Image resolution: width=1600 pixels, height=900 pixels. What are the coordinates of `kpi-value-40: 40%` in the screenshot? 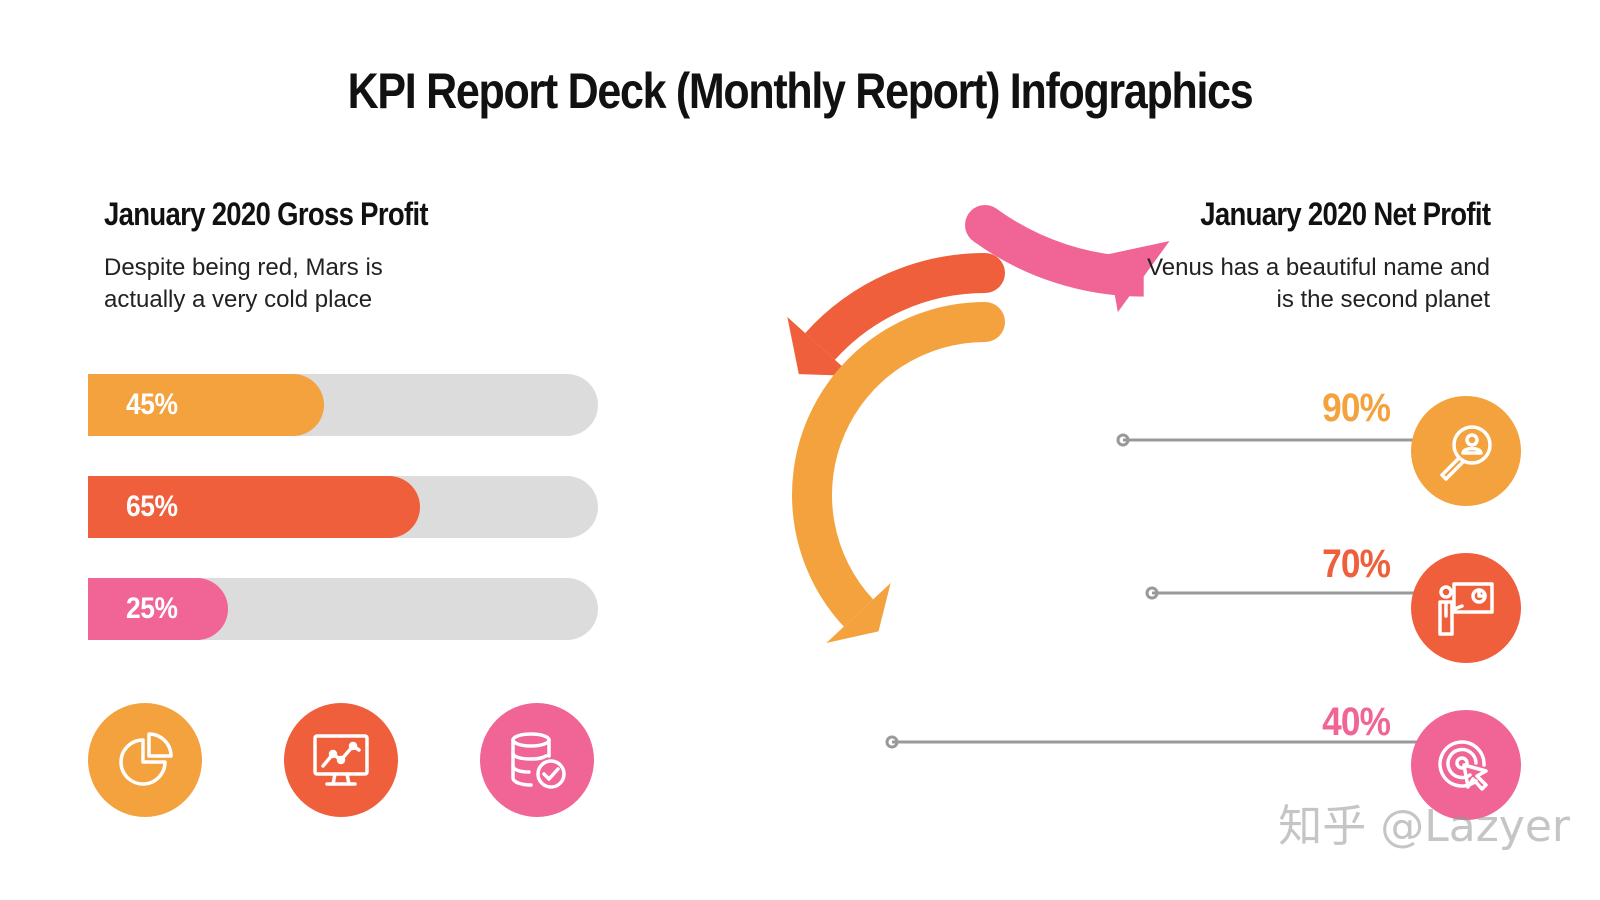 It's located at (1356, 722).